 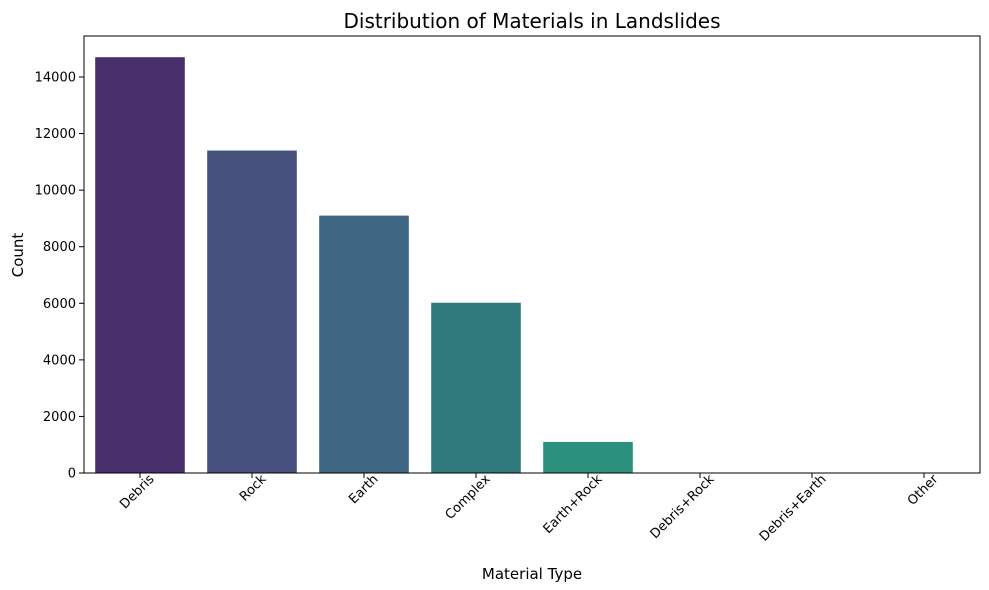 I want to click on x-tick-label: Debris, so click(x=137, y=492).